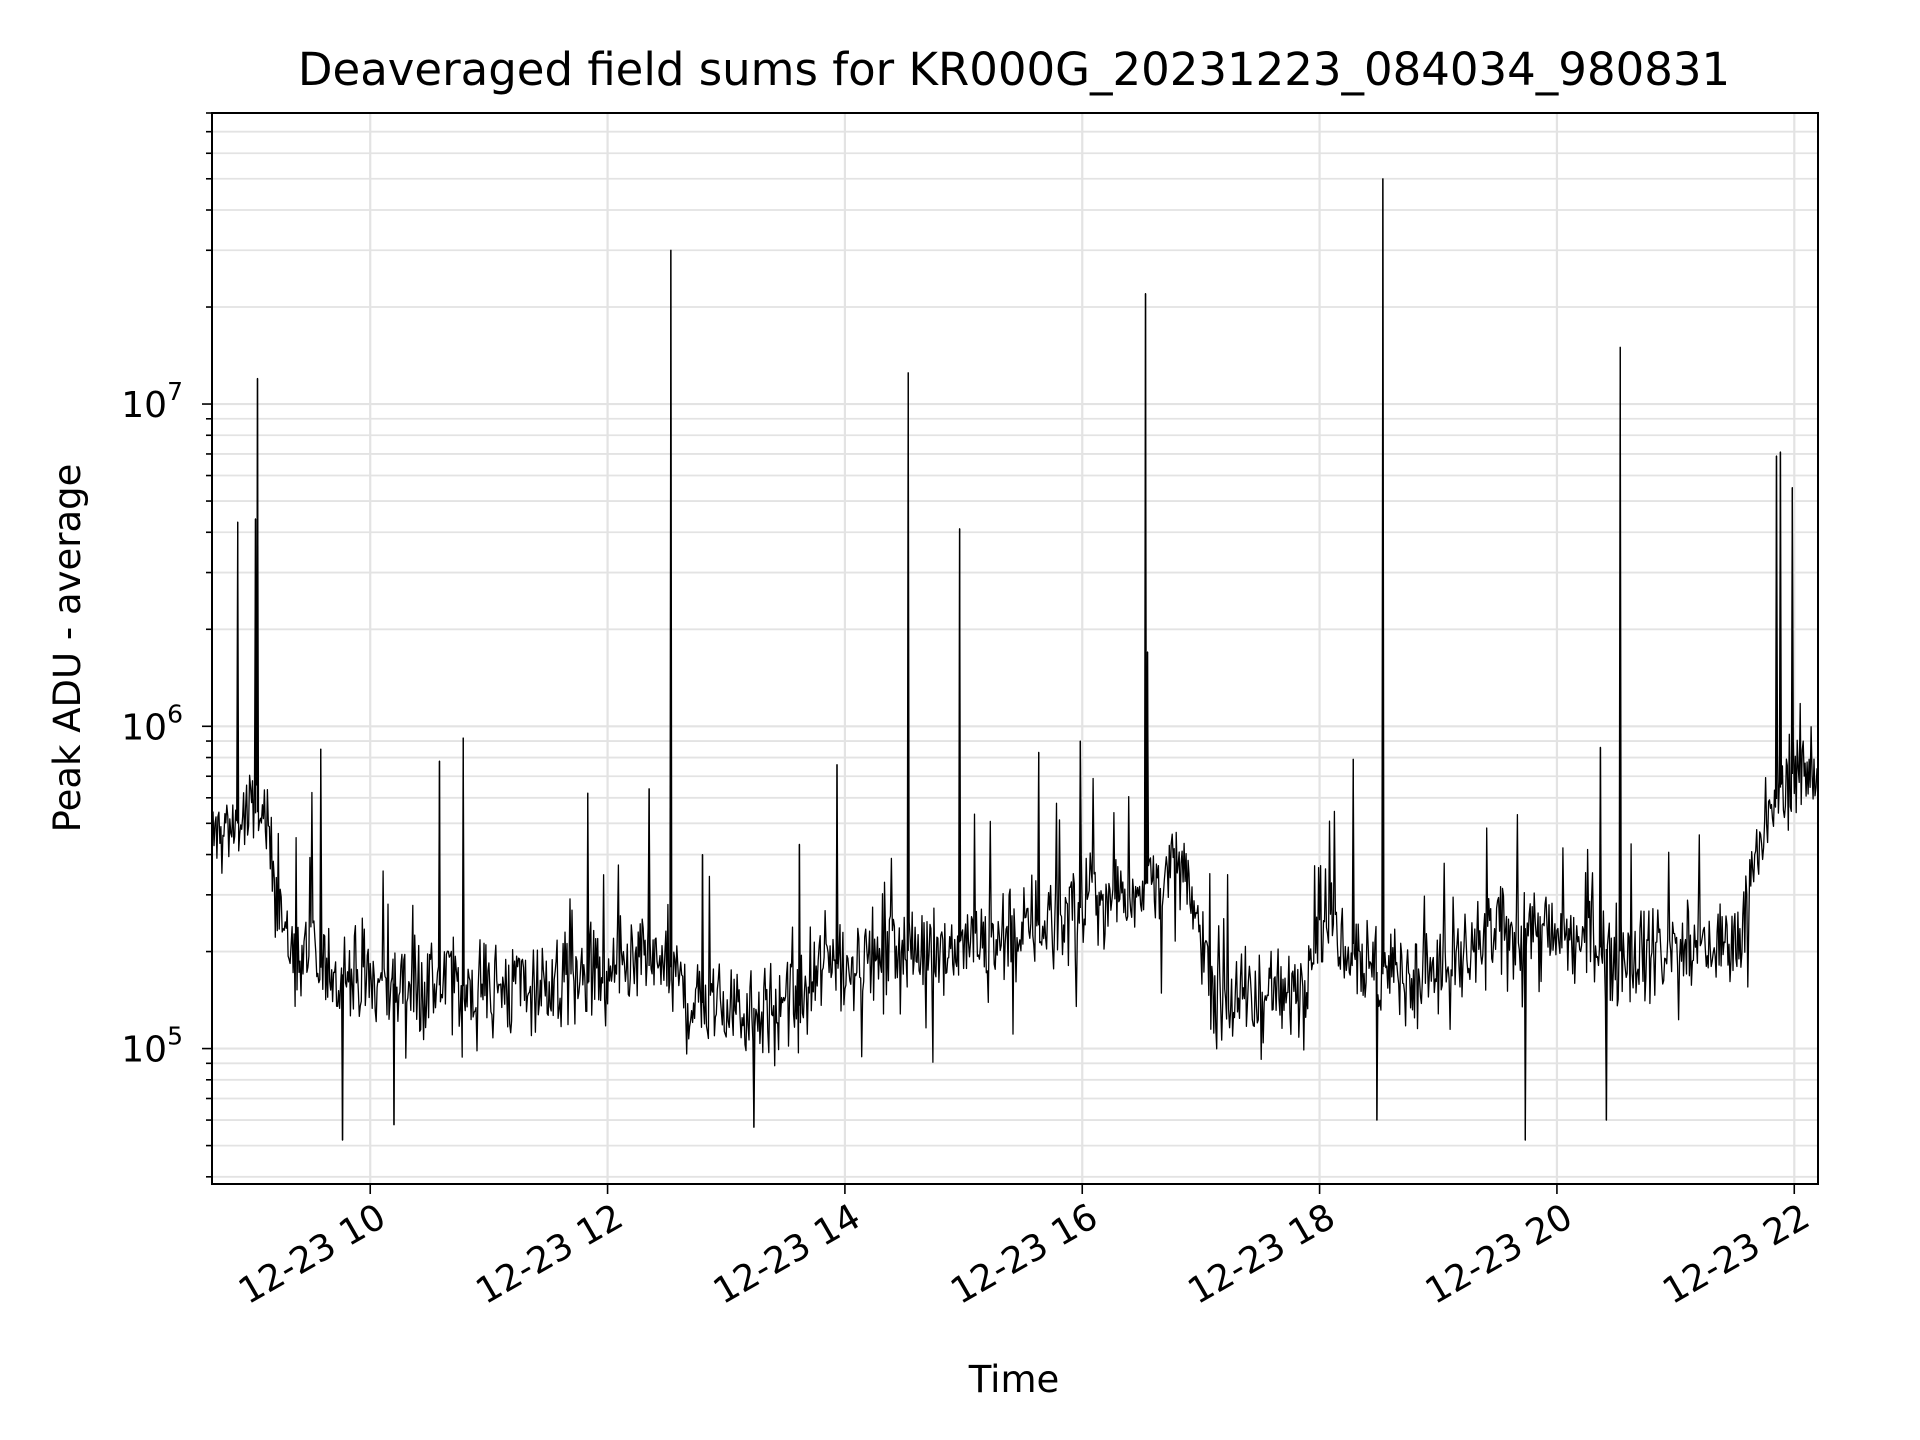  I want to click on y-tick-exponent: 6, so click(175, 713).